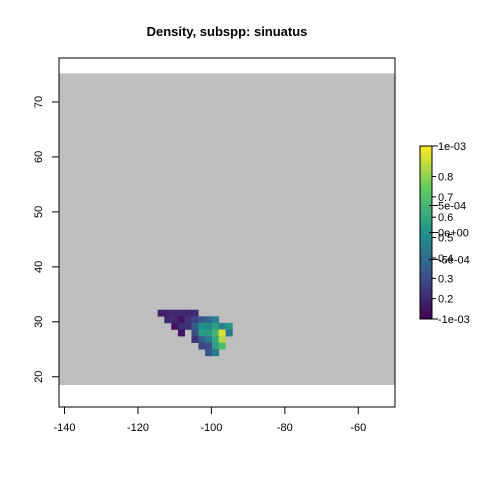 The height and width of the screenshot is (480, 480). What do you see at coordinates (39, 377) in the screenshot?
I see `y-tick-label: 20` at bounding box center [39, 377].